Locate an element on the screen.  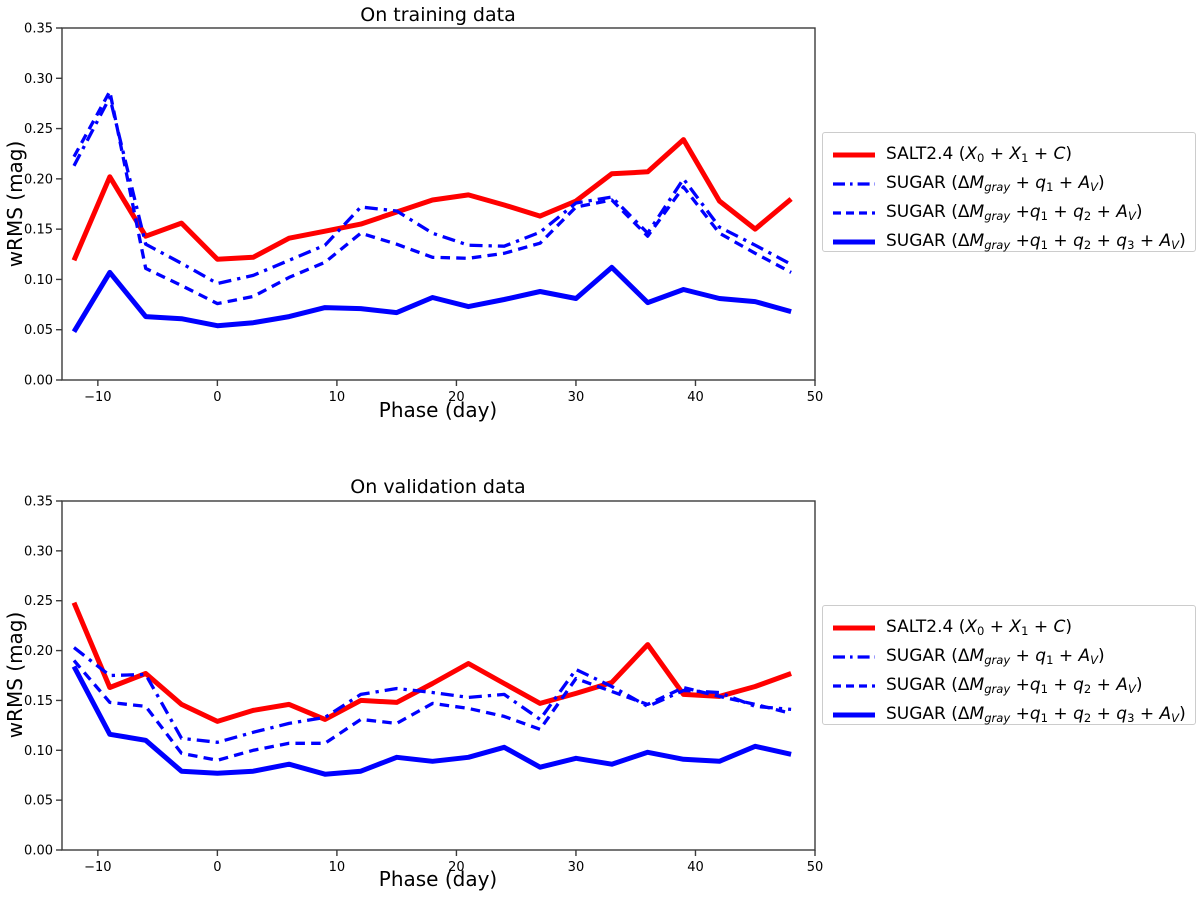
x-tick-label: 50 is located at coordinates (815, 397).